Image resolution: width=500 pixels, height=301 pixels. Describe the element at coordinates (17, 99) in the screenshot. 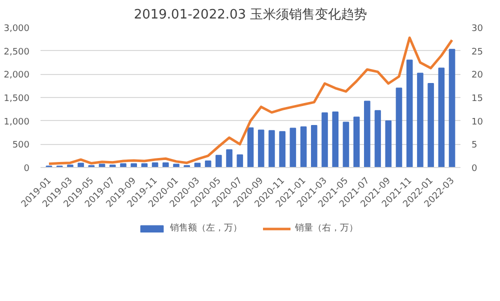

I see `y-tick-label: 1,500` at that location.